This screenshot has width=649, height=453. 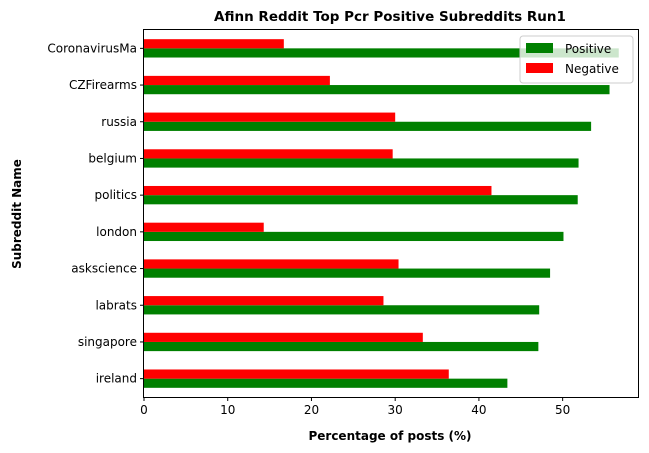 I want to click on bar-positive-ireland, so click(x=326, y=383).